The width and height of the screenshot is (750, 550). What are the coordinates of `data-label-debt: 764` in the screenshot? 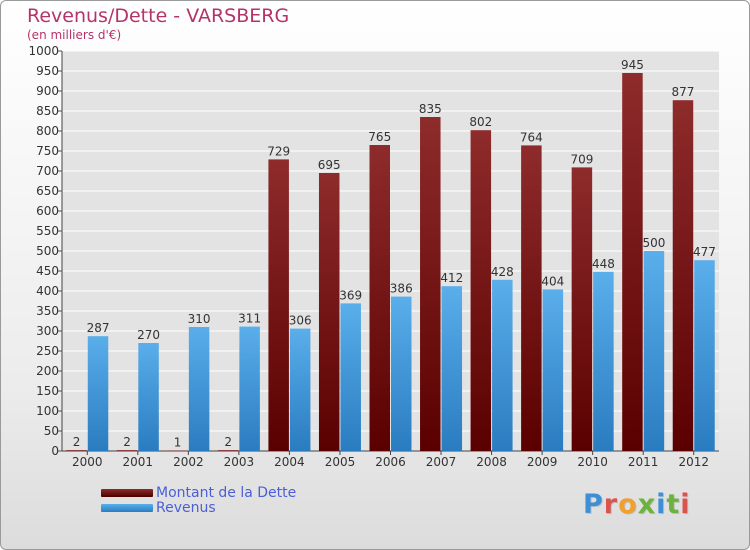 It's located at (531, 137).